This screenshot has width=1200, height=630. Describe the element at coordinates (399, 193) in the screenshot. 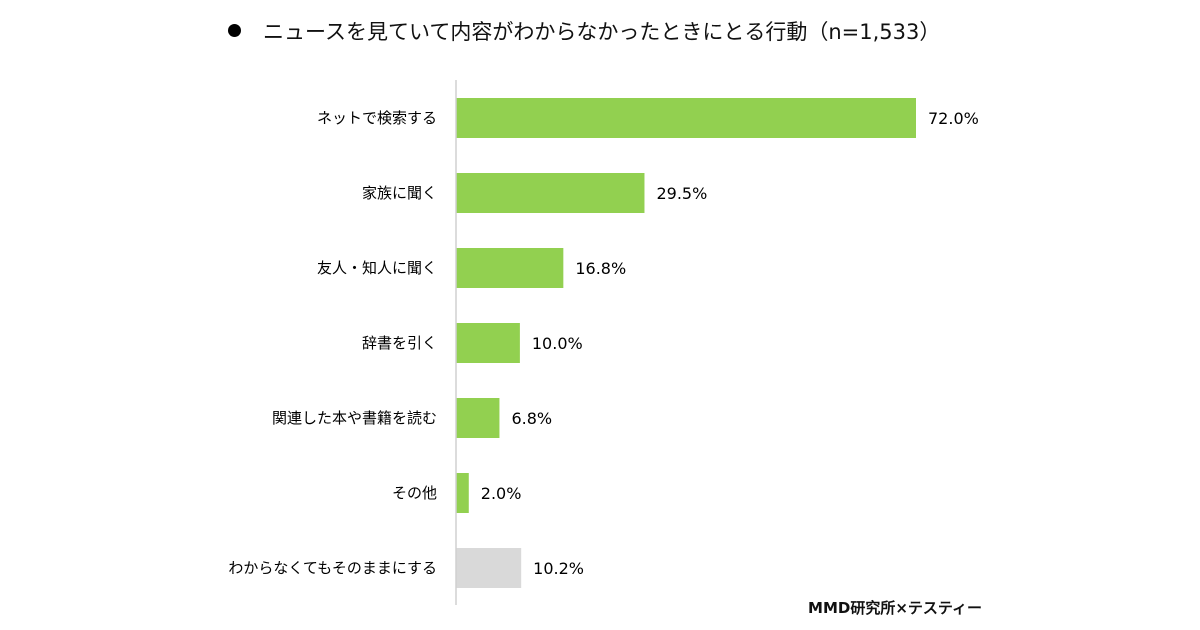

I see `category-label: 家族に聞く` at that location.